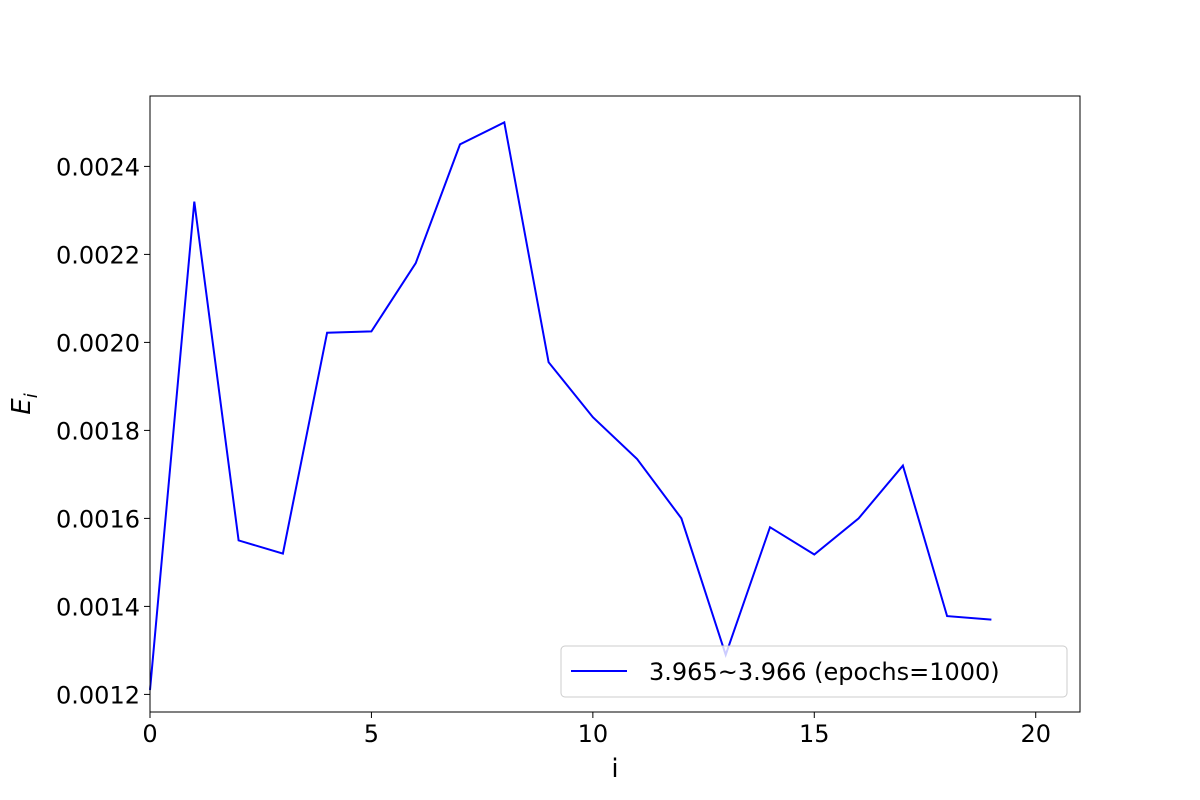 Image resolution: width=1200 pixels, height=800 pixels. Describe the element at coordinates (98, 167) in the screenshot. I see `y-tick-label: 0.0024` at that location.